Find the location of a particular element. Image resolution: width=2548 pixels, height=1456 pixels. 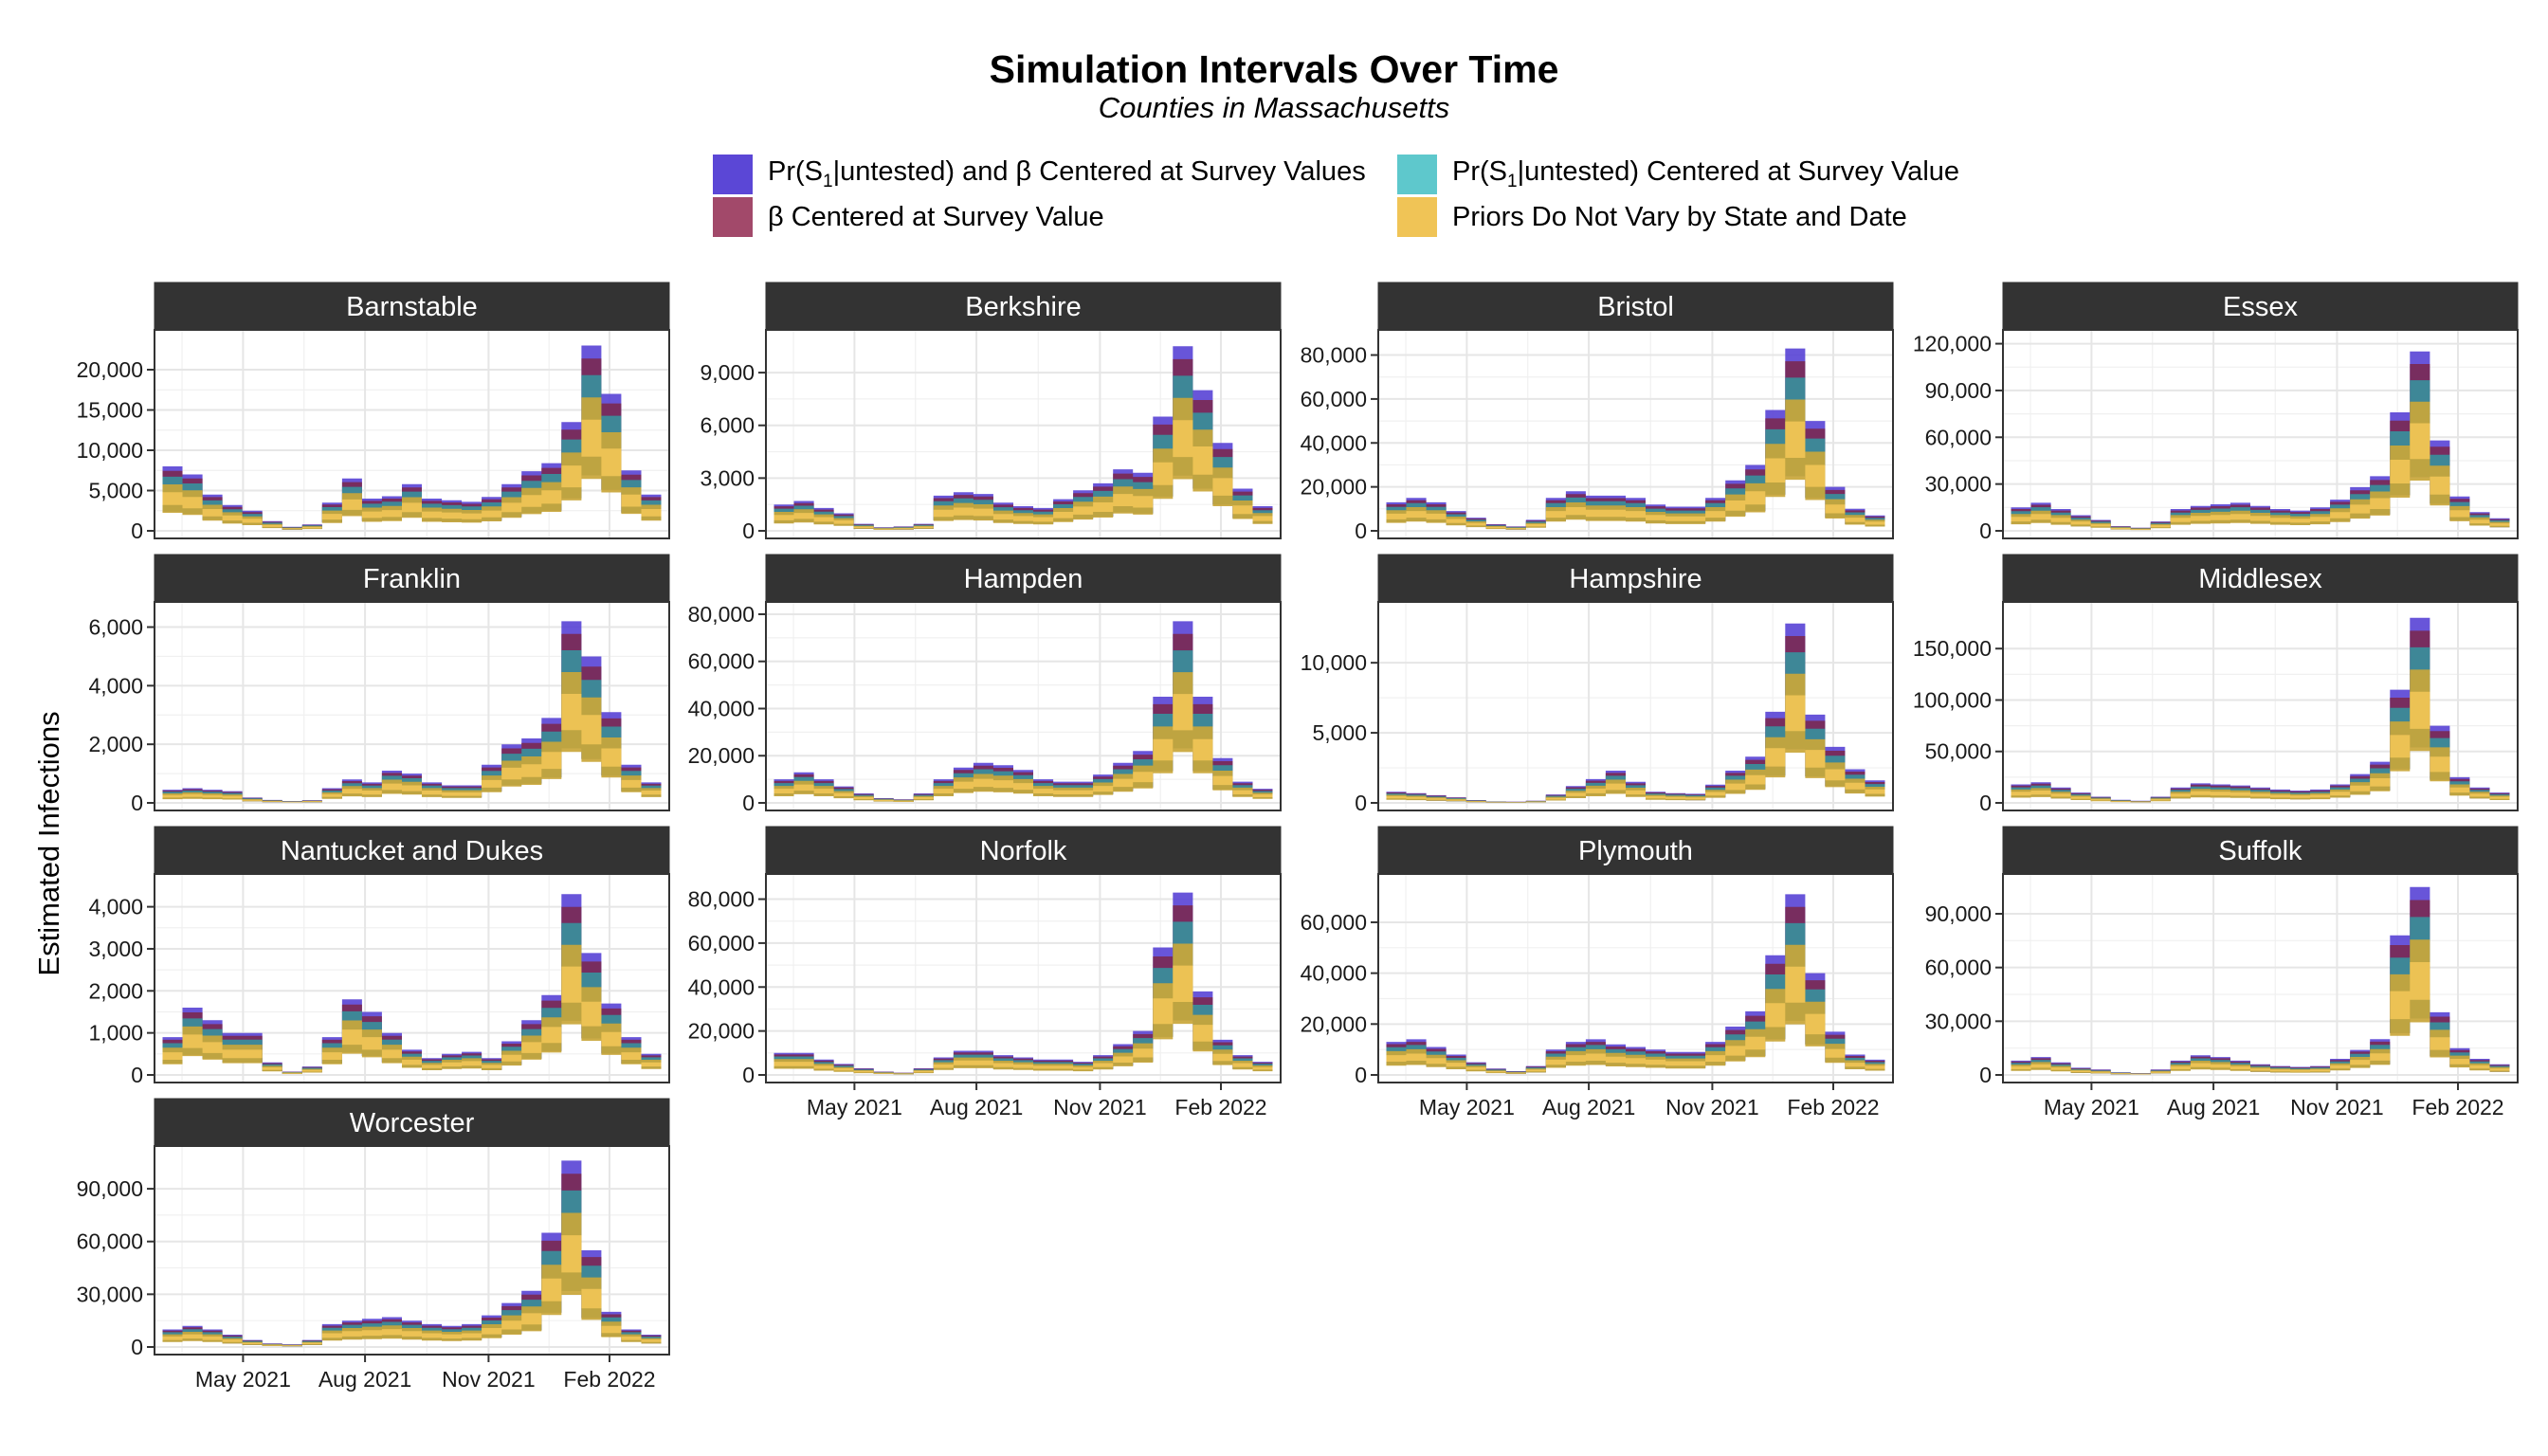

facet-strip-label: Norfolk is located at coordinates (1023, 851).